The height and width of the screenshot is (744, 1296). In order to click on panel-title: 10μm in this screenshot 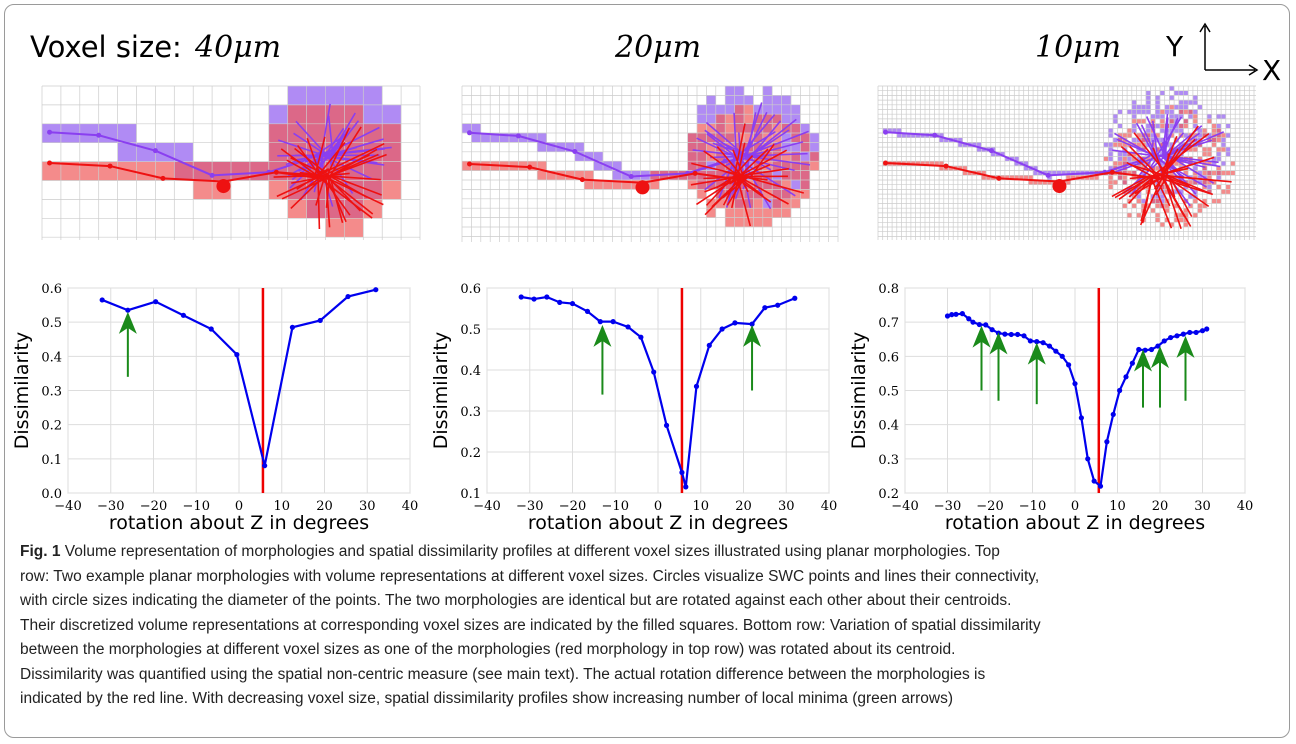, I will do `click(1078, 47)`.